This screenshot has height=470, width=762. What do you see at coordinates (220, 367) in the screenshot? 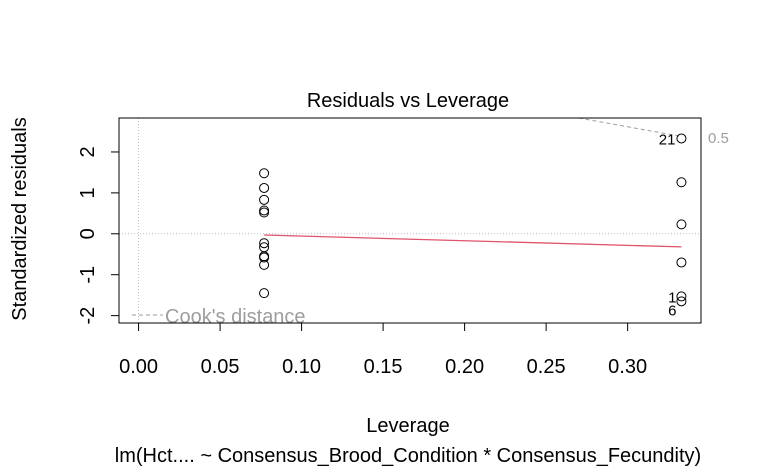
I see `x-tick-label: 0.05` at bounding box center [220, 367].